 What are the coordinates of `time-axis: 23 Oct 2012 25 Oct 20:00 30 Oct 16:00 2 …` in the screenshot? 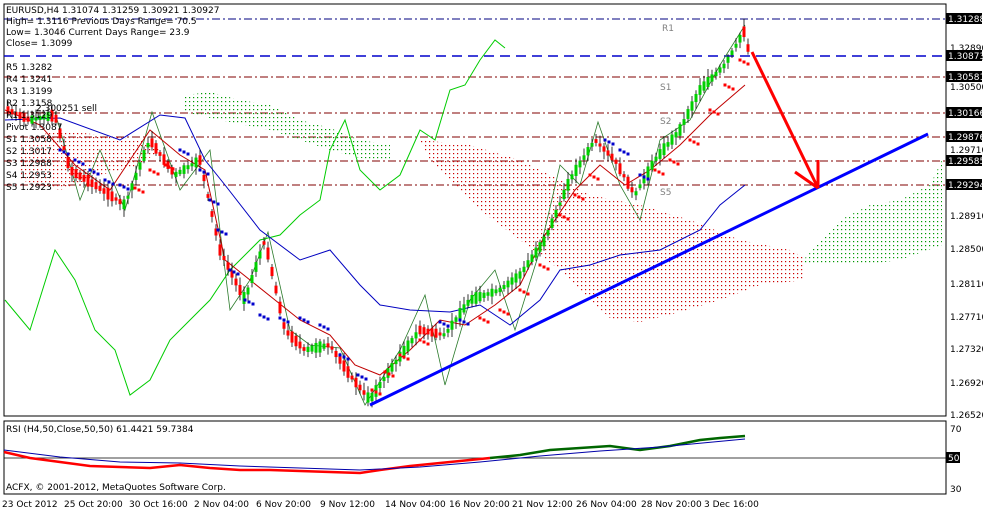 It's located at (380, 505).